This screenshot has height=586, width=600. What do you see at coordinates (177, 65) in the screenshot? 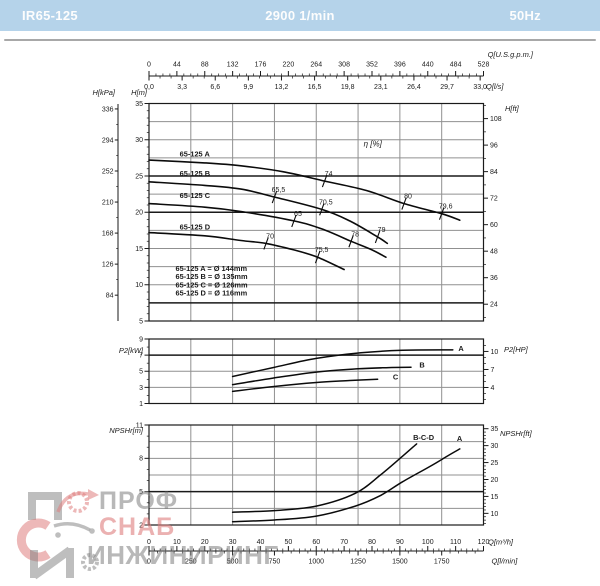
I see `tick-label: 44` at bounding box center [177, 65].